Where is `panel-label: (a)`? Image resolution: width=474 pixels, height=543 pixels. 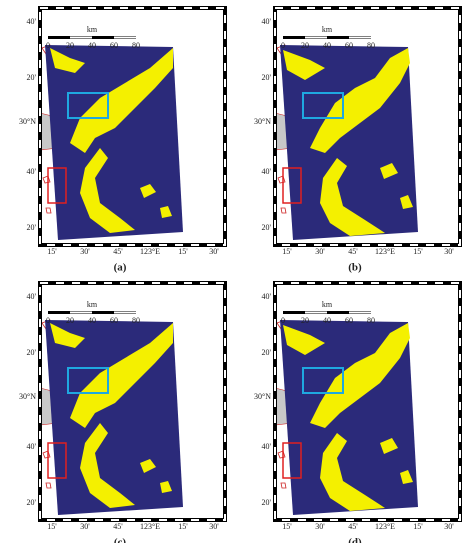 panel-label: (a) is located at coordinates (120, 268).